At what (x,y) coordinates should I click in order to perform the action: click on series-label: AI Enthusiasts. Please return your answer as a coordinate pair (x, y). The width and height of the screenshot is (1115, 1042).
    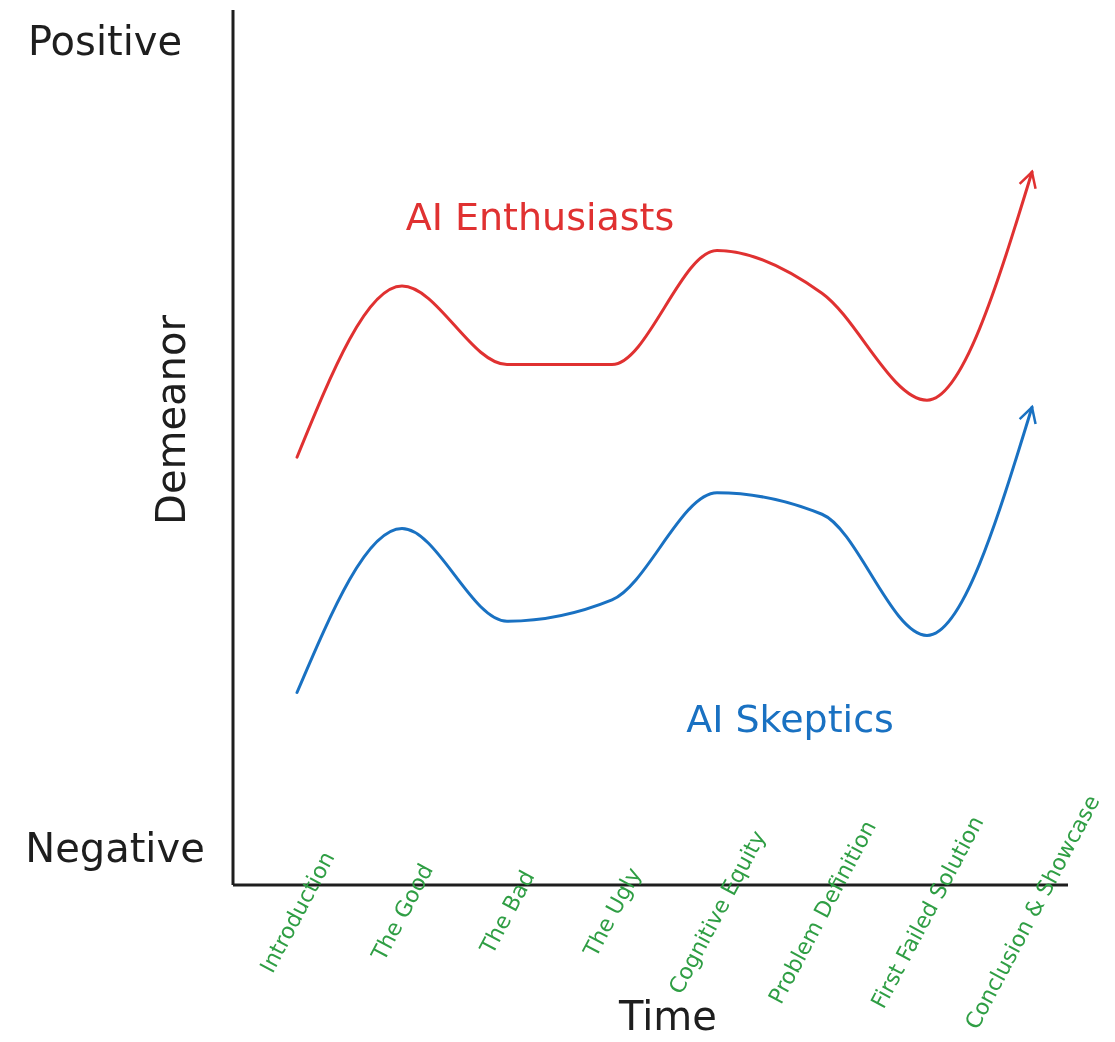
    Looking at the image, I should click on (540, 217).